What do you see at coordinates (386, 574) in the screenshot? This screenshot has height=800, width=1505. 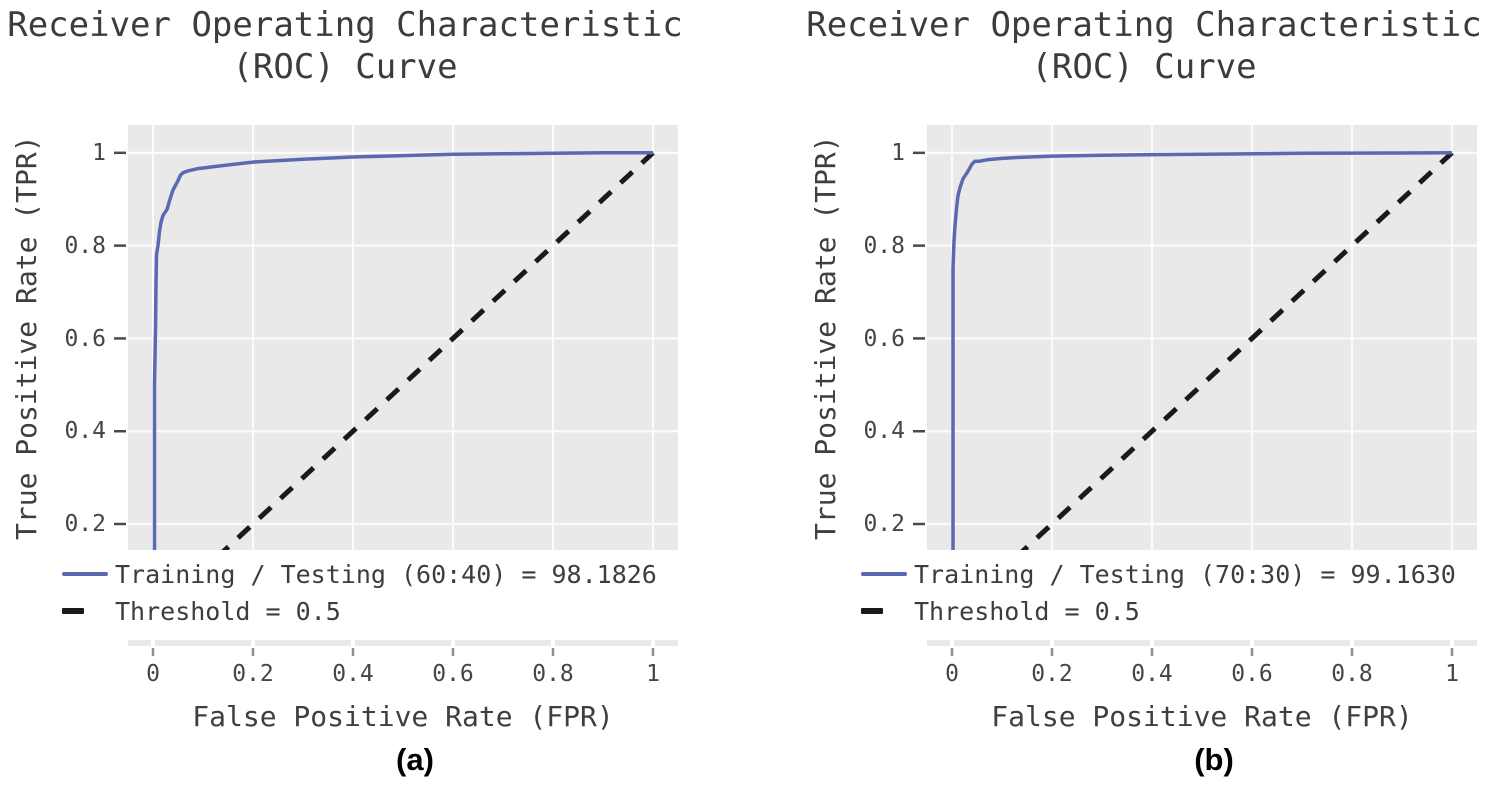 I see `legend-label-roc: Training / Testing (60:40) = 98.1826` at bounding box center [386, 574].